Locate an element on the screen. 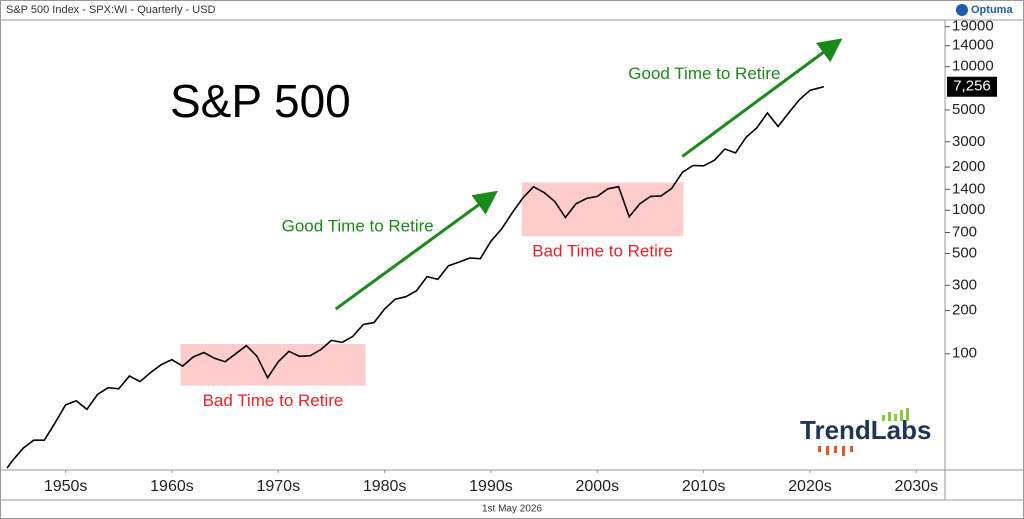 Image resolution: width=1024 pixels, height=519 pixels. y-tick-label: 10000 is located at coordinates (973, 66).